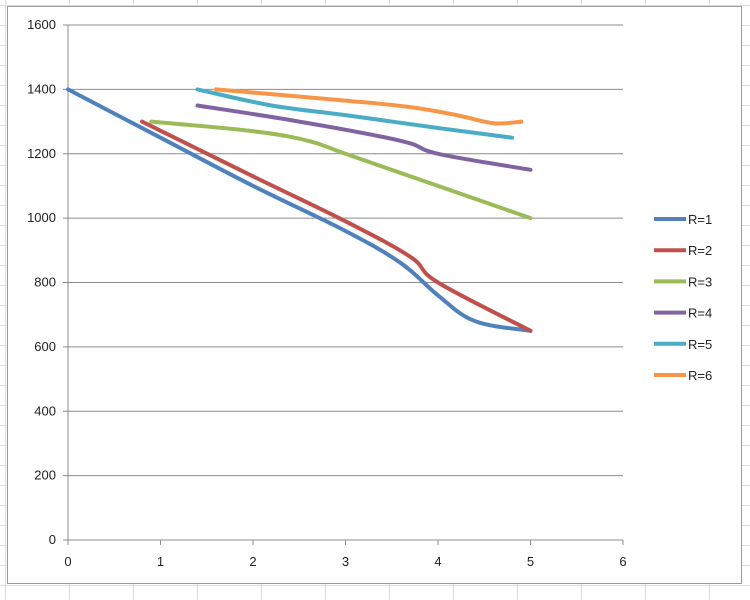  I want to click on legend-item-r1: R=1, so click(683, 219).